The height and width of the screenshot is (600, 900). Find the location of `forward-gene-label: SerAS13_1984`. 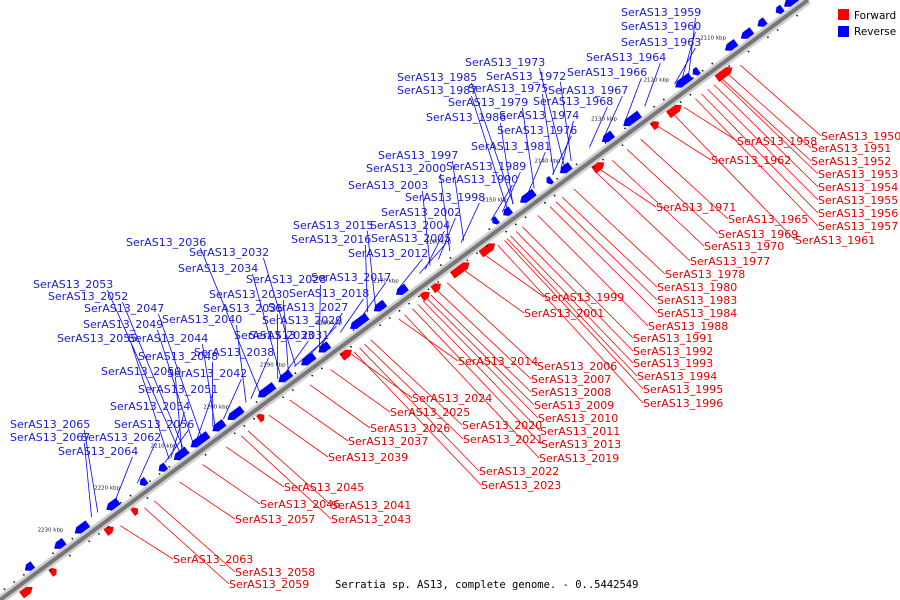

forward-gene-label: SerAS13_1984 is located at coordinates (697, 313).